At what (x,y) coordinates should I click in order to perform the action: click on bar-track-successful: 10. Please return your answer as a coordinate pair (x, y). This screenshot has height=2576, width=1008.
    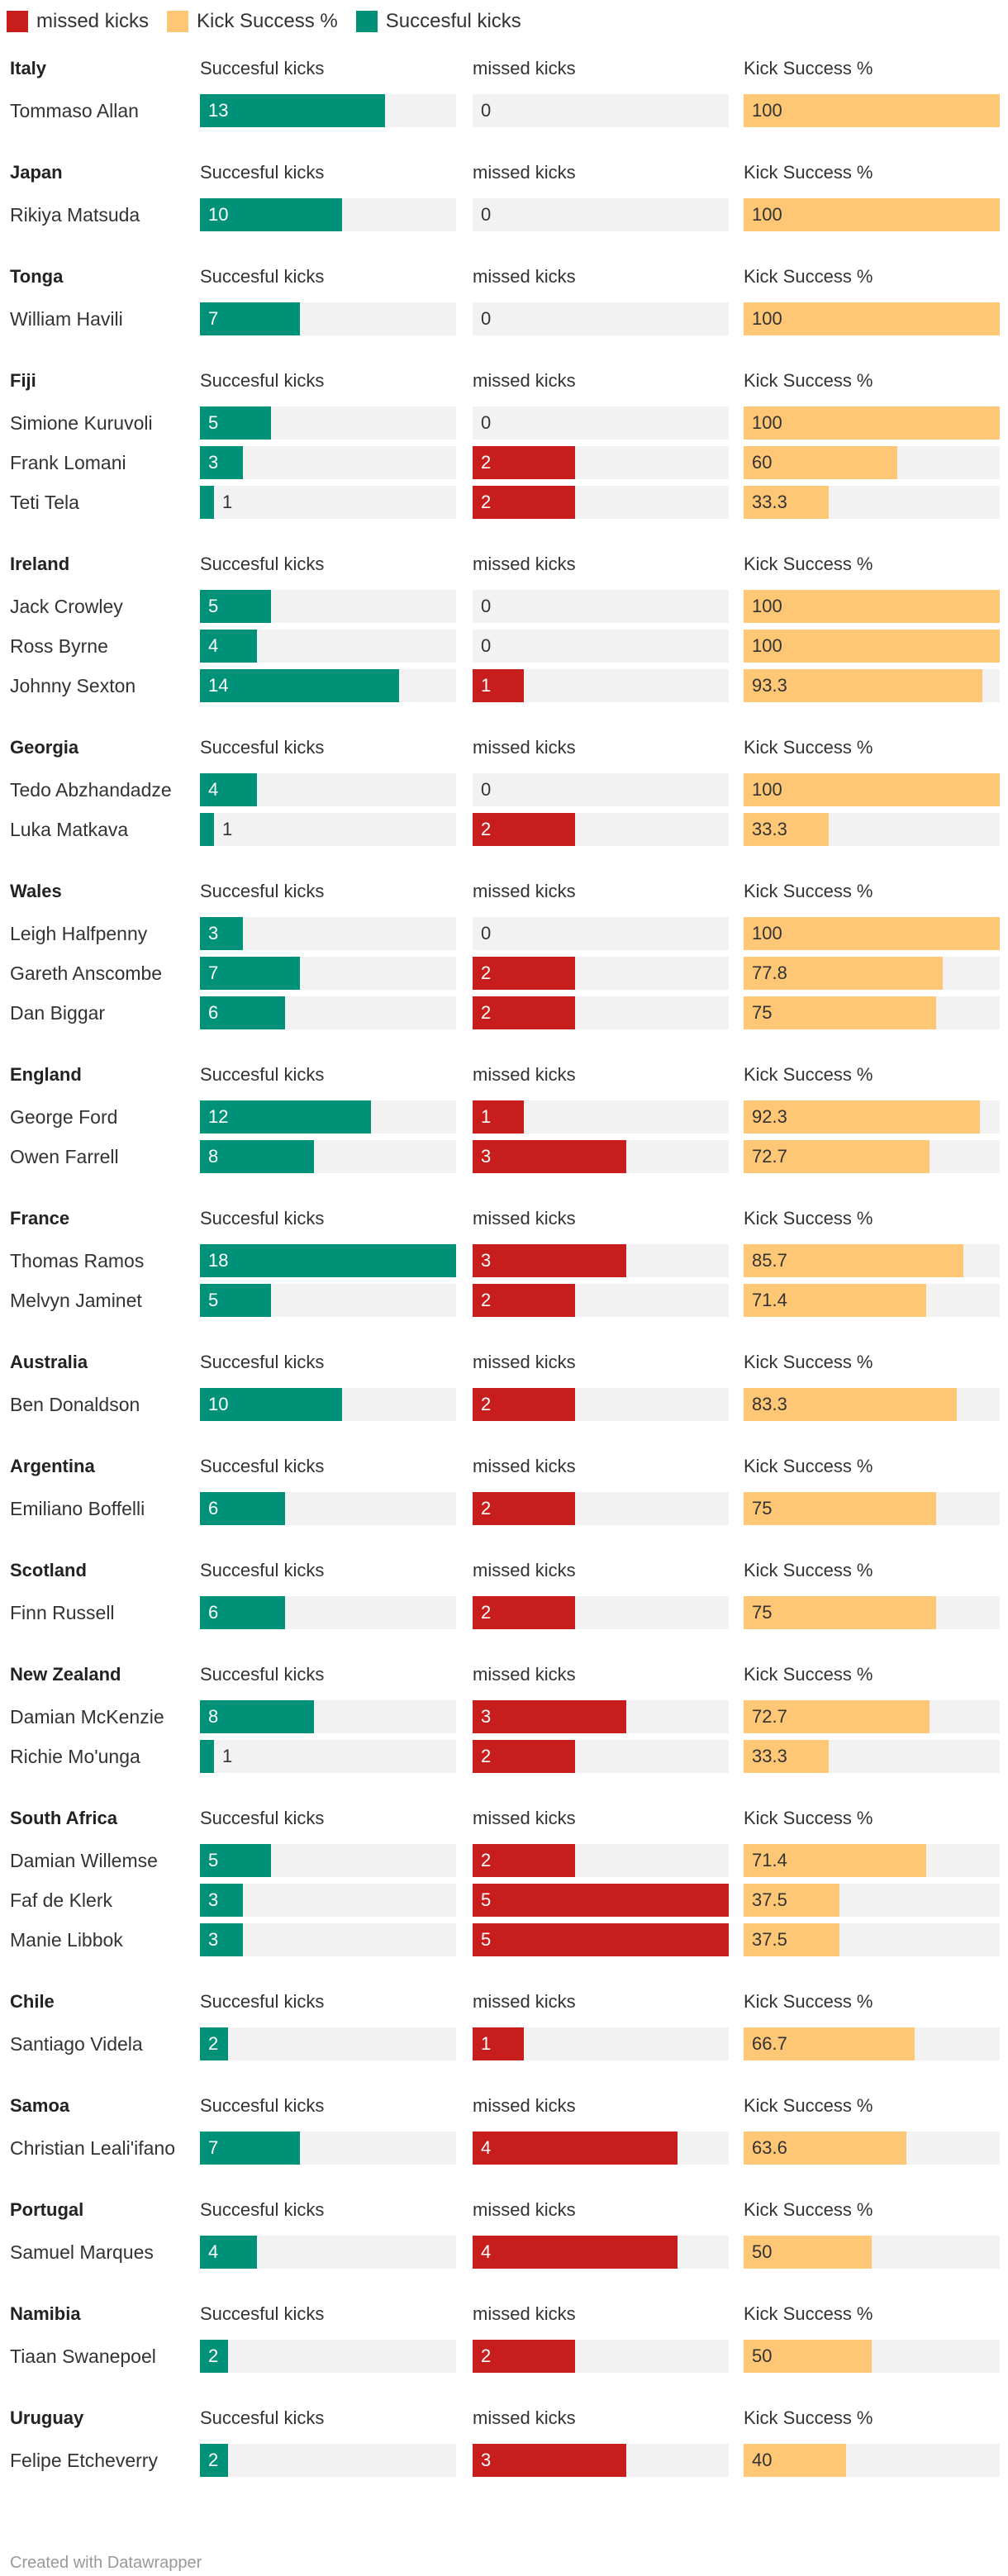
    Looking at the image, I should click on (328, 214).